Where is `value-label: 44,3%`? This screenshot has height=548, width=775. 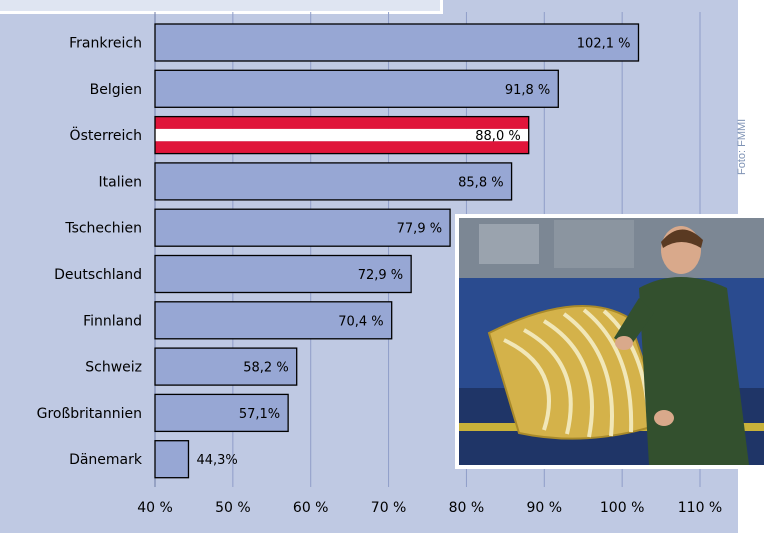
value-label: 44,3% is located at coordinates (216, 460).